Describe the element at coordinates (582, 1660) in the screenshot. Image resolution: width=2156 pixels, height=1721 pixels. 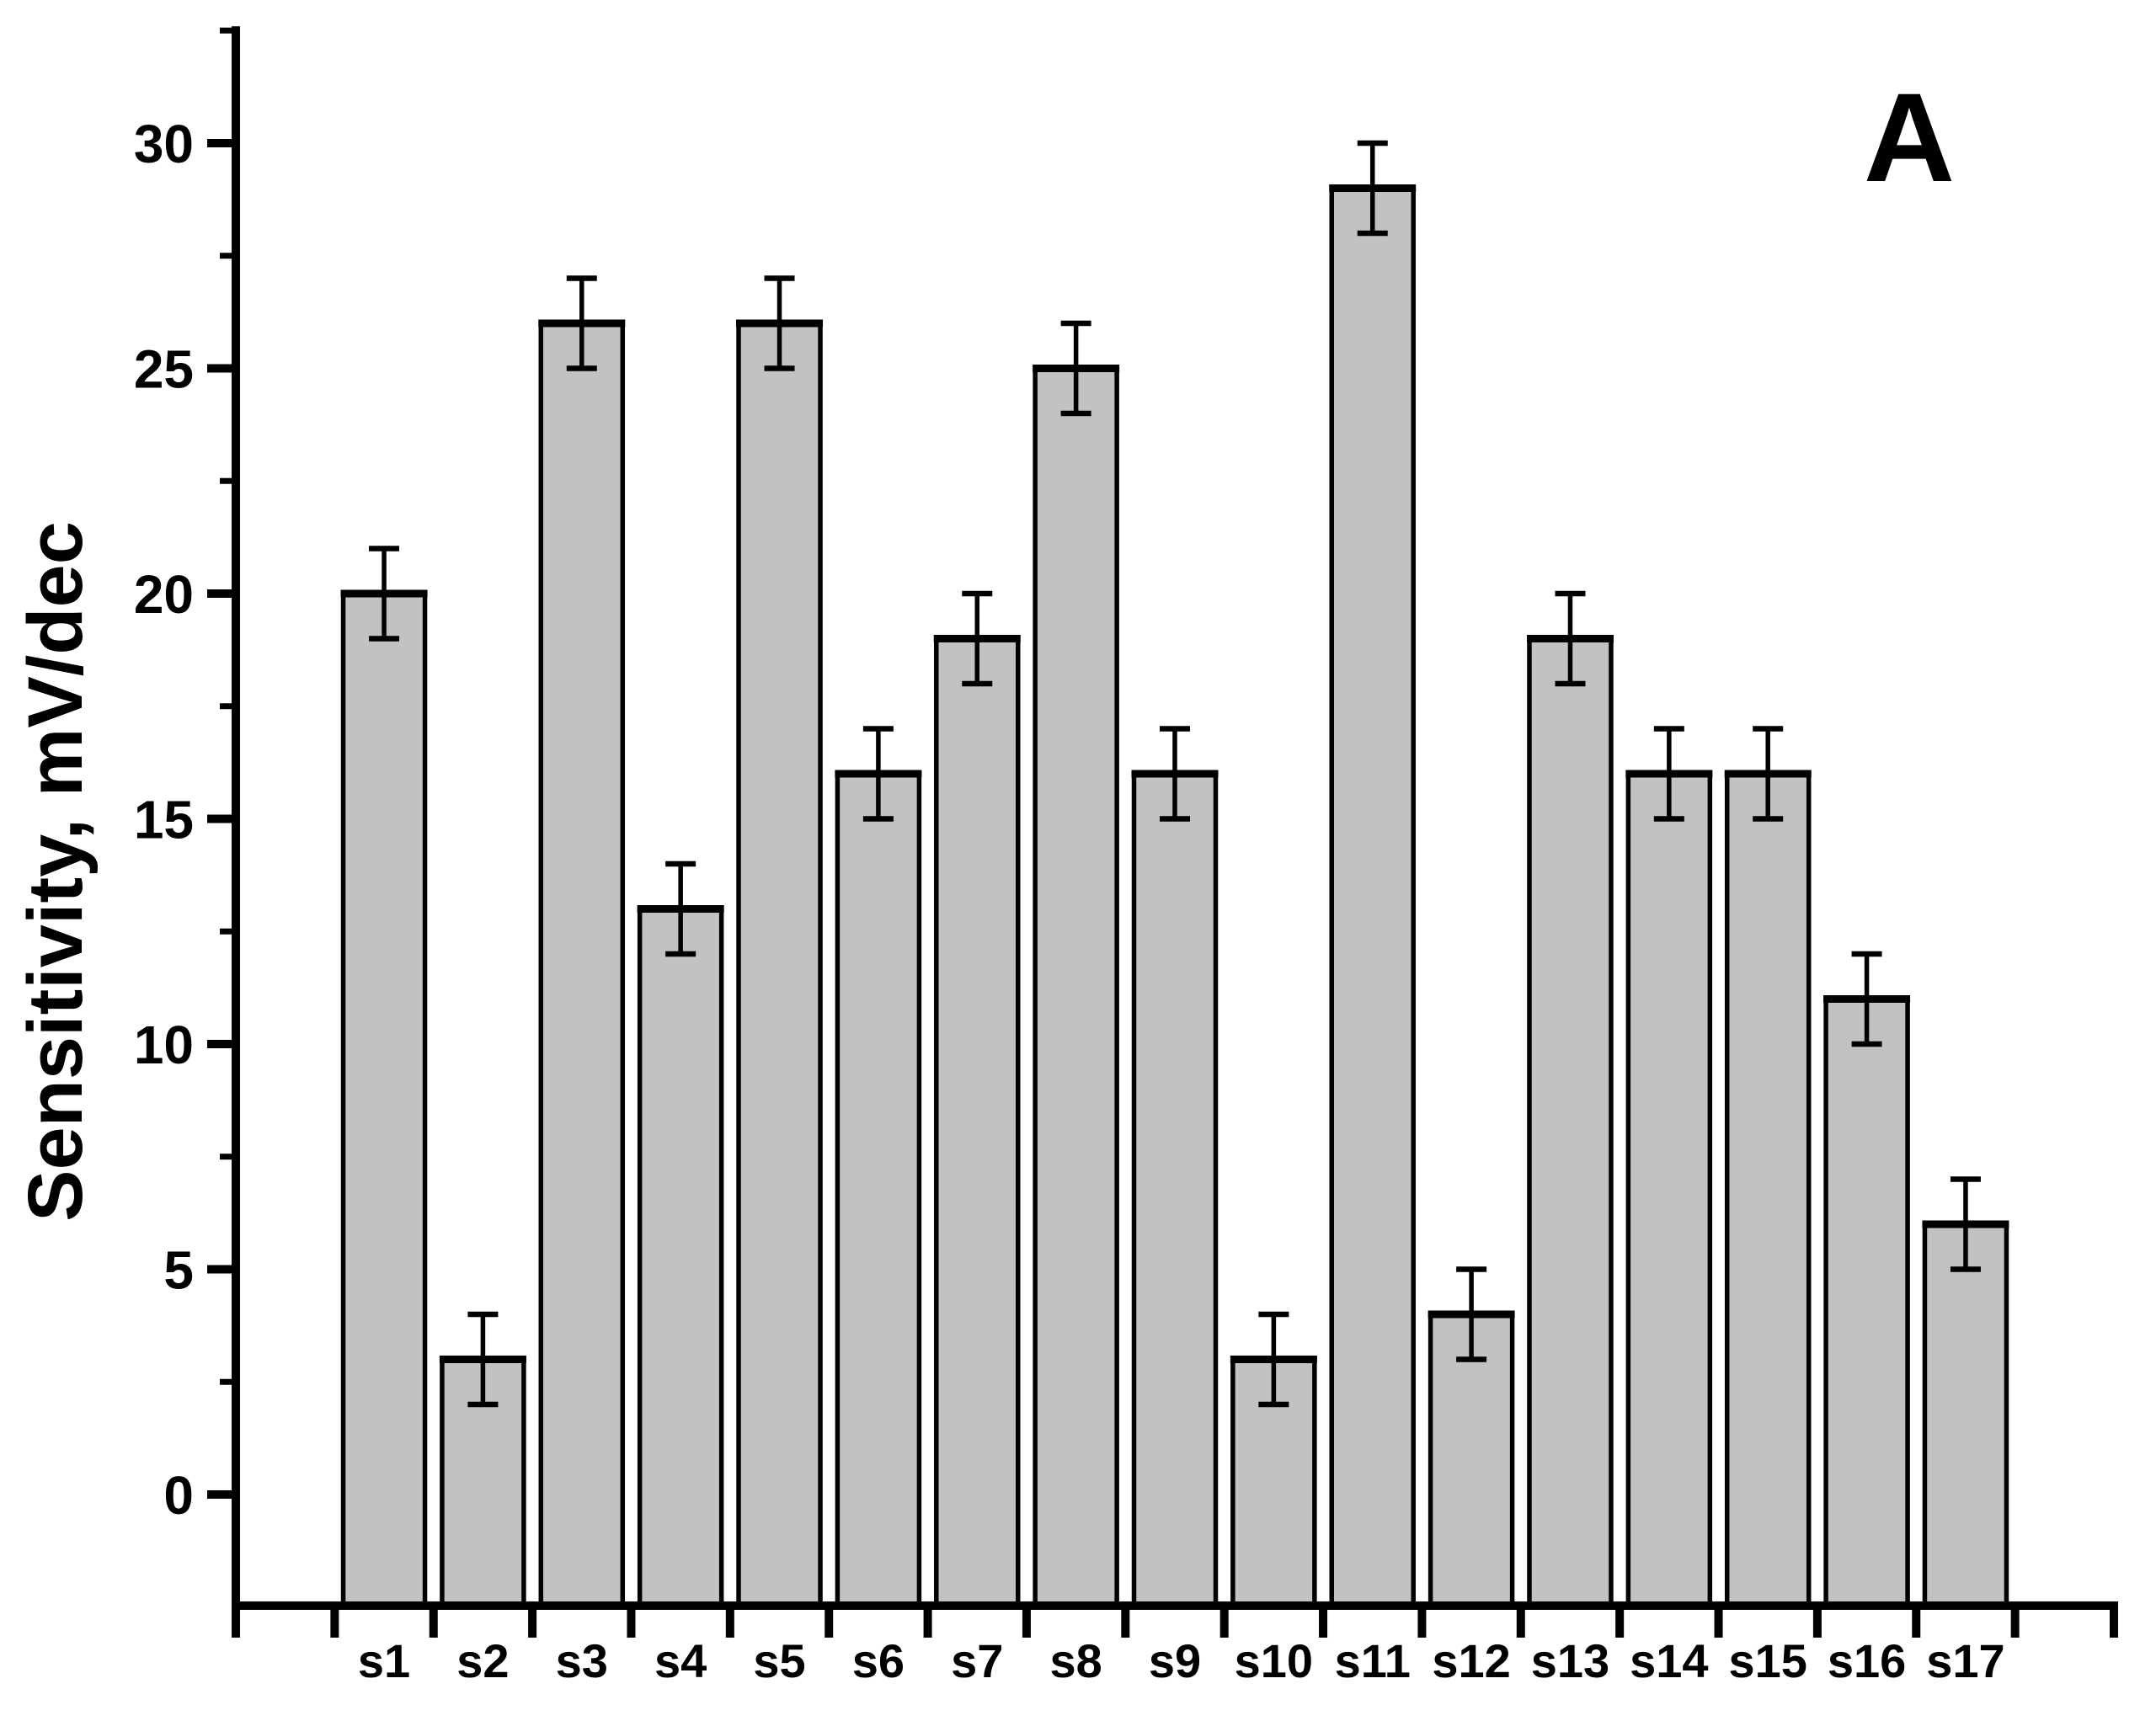
I see `x-tick-label-s3: s3` at that location.